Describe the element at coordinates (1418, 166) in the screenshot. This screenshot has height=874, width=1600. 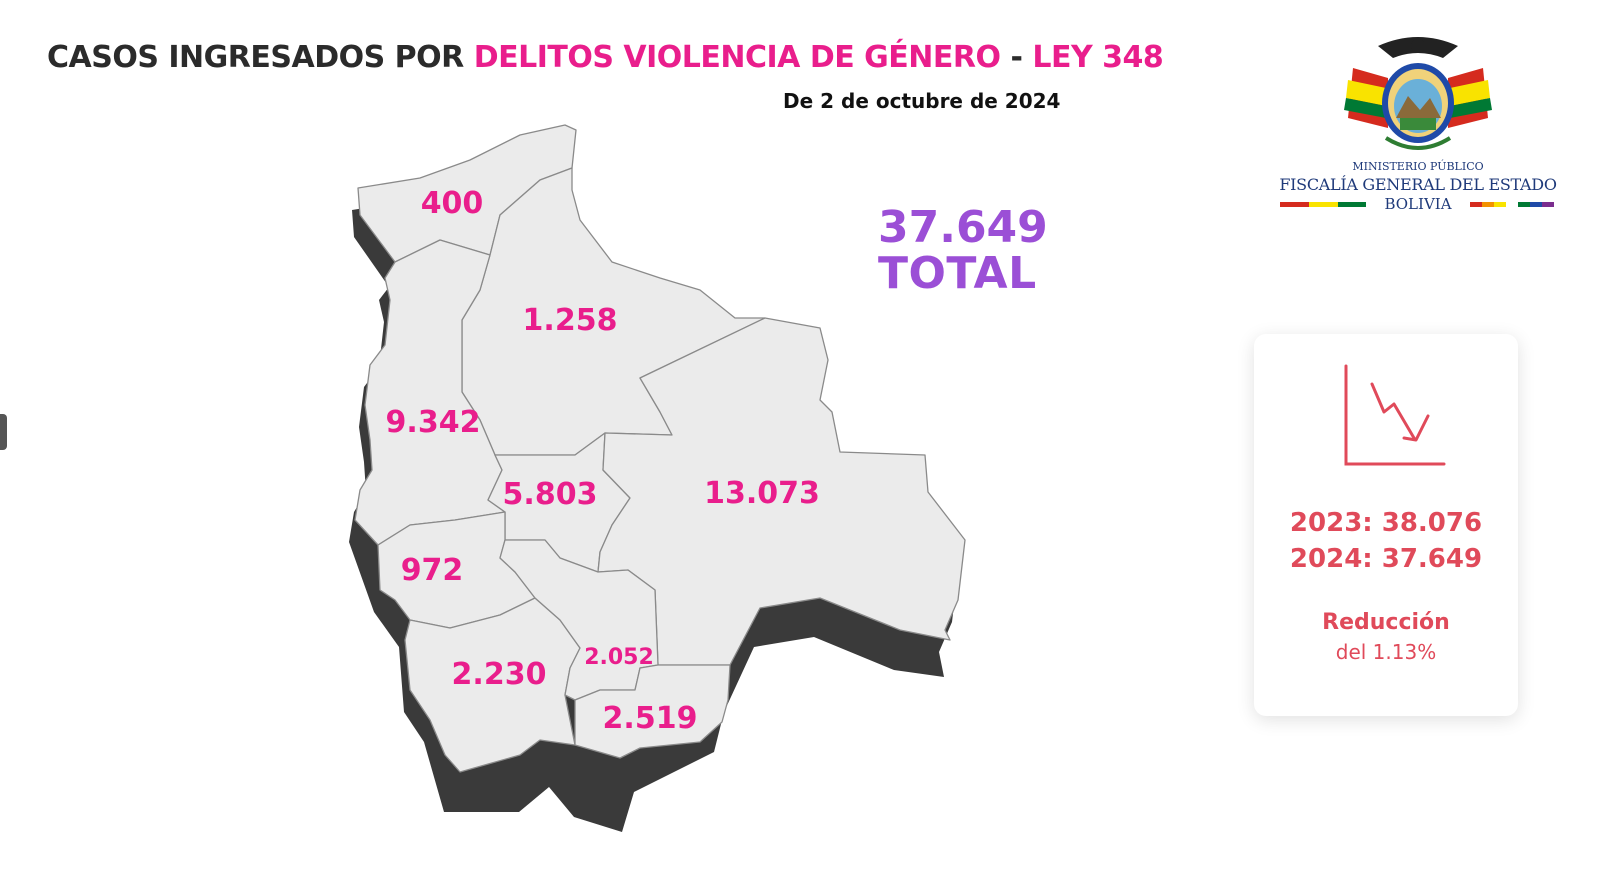
I see `logo-ministerio: MINISTERIO PÚBLICO` at that location.